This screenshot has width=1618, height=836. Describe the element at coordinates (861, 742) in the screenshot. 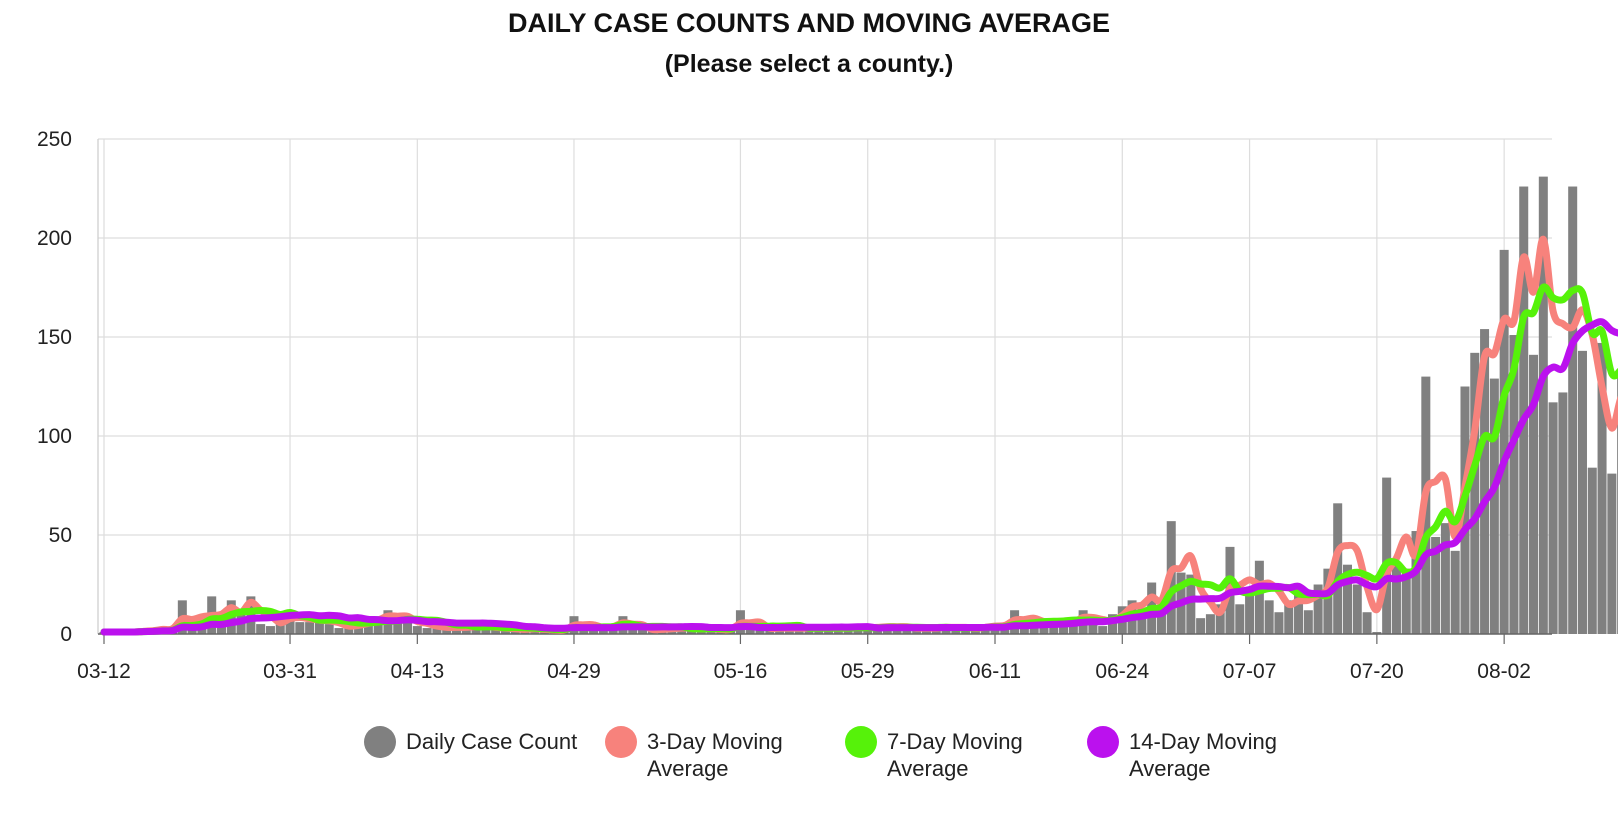

I see `legend-dot-ma7` at that location.